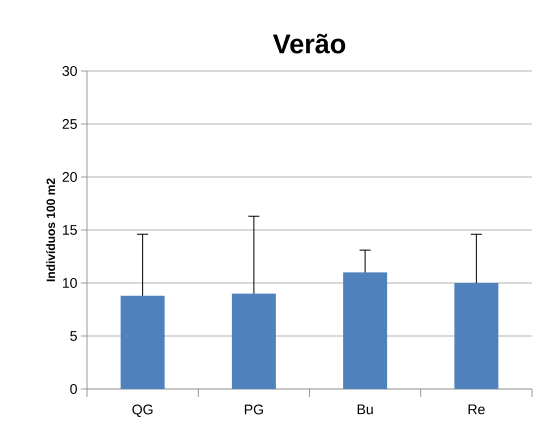  What do you see at coordinates (142, 410) in the screenshot?
I see `x-tick-label: QG` at bounding box center [142, 410].